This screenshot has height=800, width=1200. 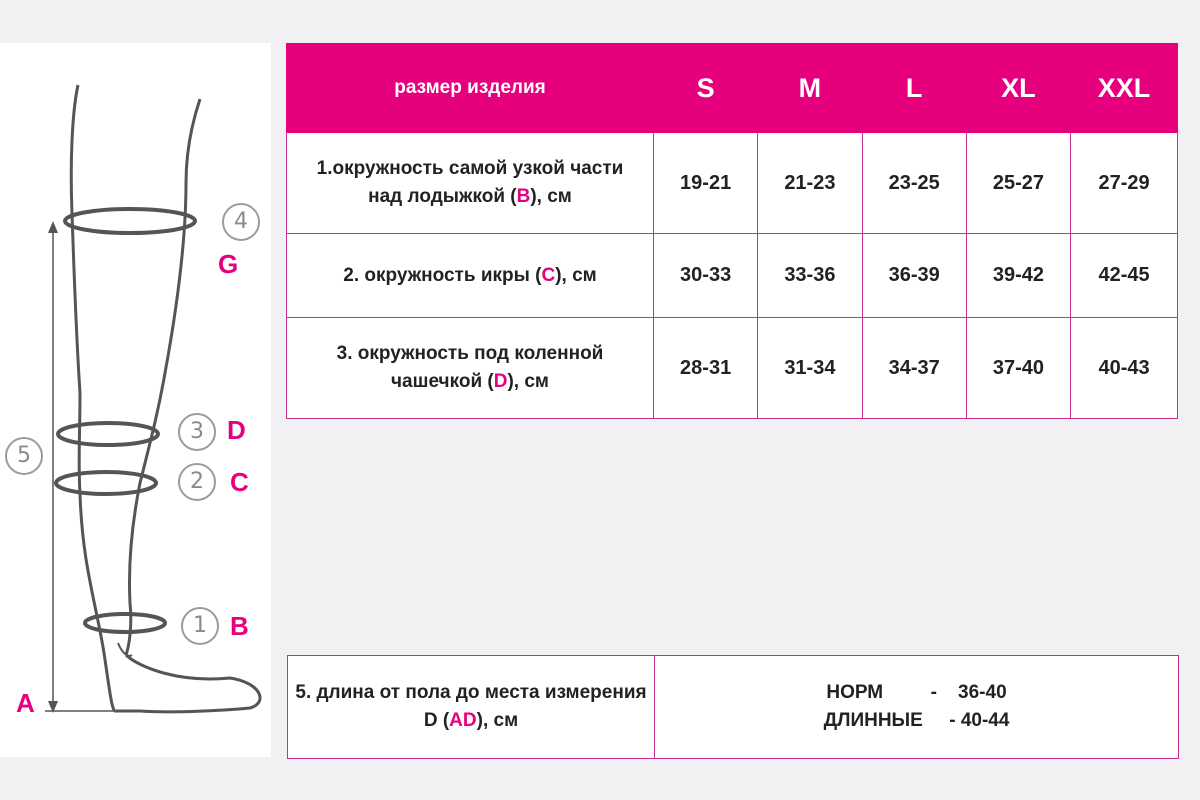 I want to click on table-cell: 23-25, so click(x=914, y=183).